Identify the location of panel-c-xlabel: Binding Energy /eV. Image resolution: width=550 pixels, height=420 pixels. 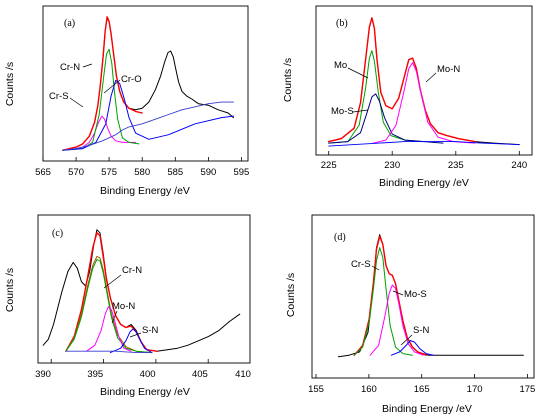
(145, 392).